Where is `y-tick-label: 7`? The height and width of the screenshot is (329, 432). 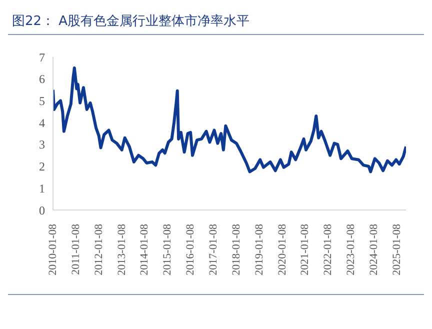
y-tick-label: 7 is located at coordinates (42, 57).